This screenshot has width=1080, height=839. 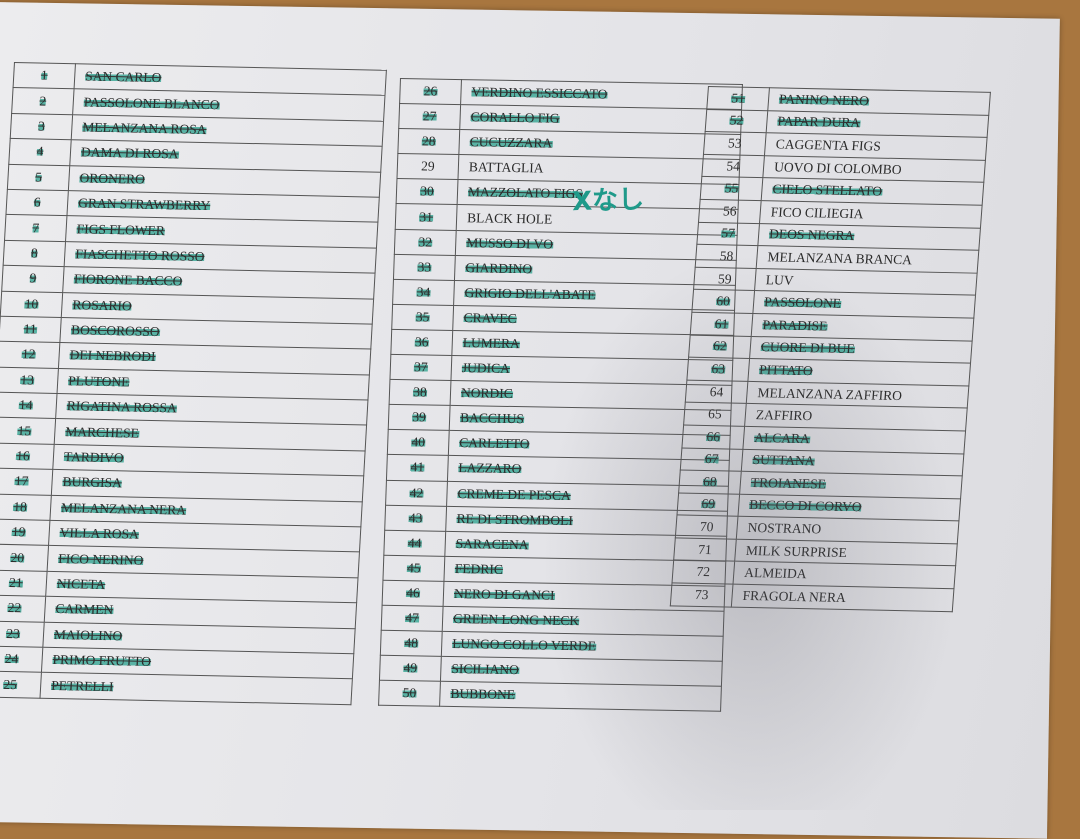 I want to click on item-number-text: 20, so click(x=17, y=557).